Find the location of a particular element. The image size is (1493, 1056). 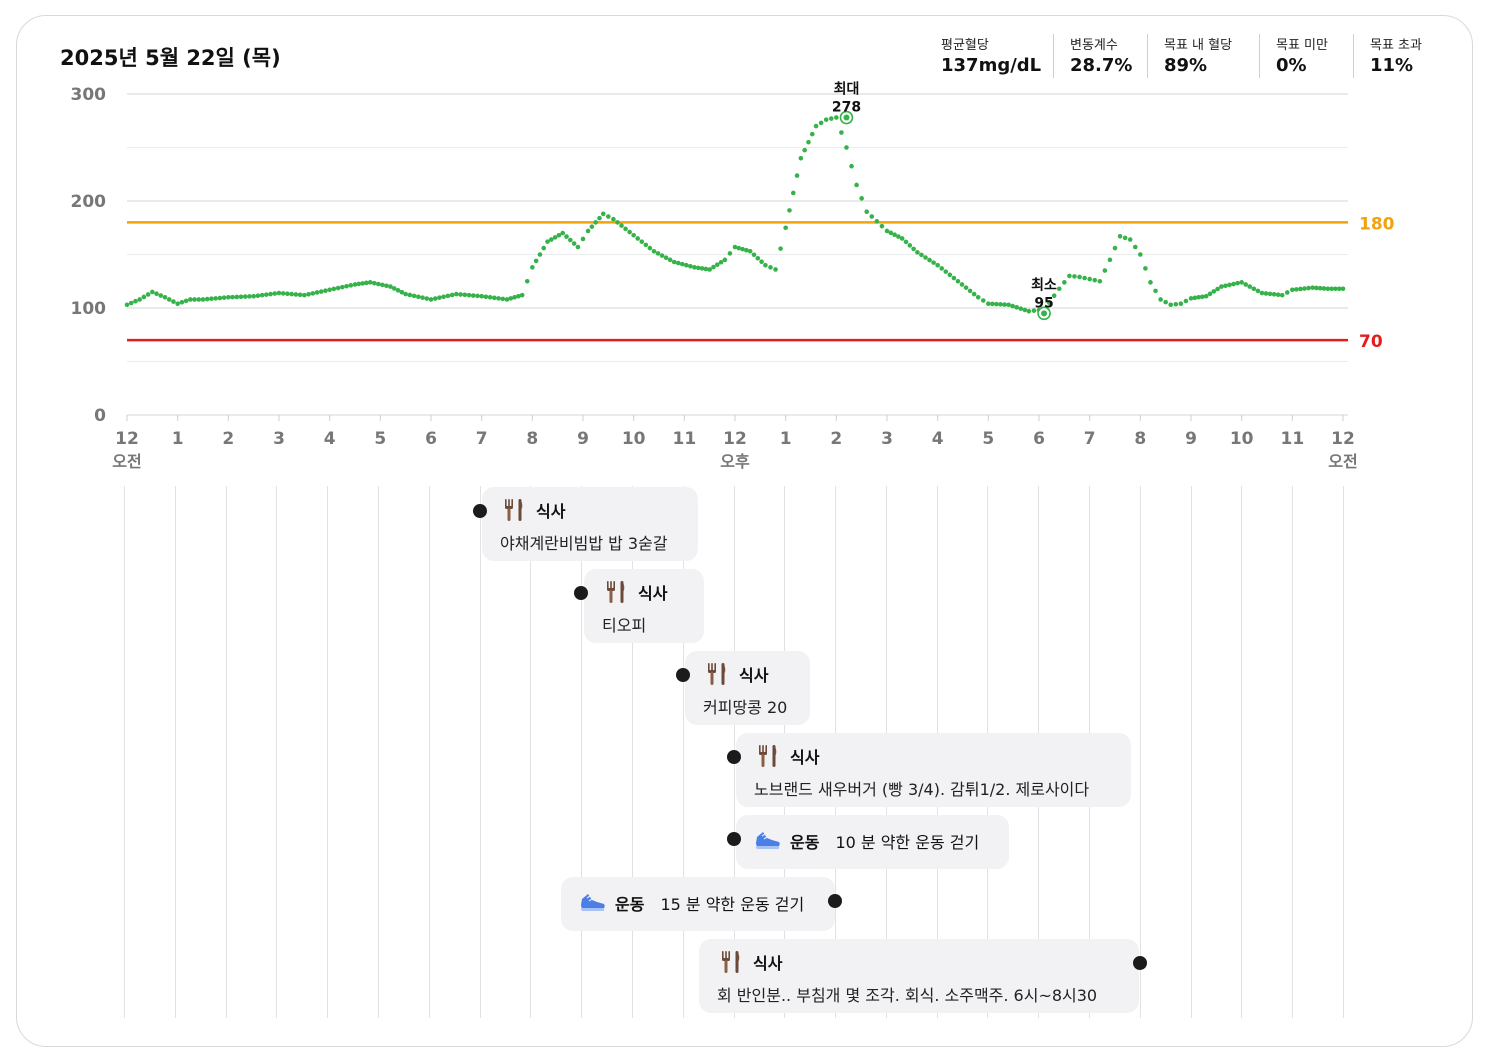

exercise-event: 운동 10 분 약한 운동 걷기 is located at coordinates (872, 842).